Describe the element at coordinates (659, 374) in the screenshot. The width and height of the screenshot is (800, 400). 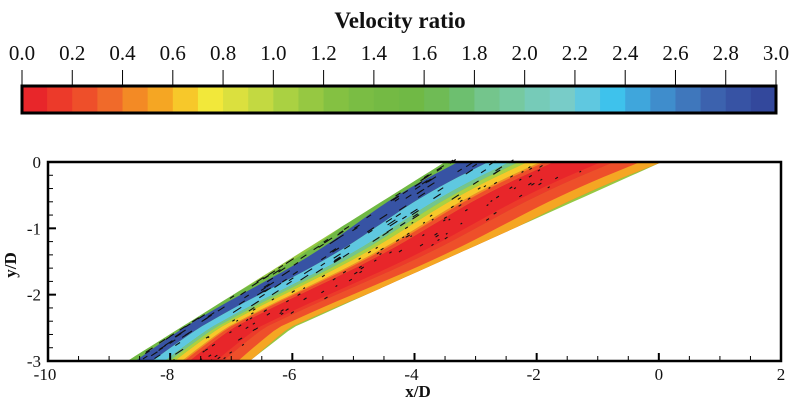
I see `x-tick-label: 0` at that location.